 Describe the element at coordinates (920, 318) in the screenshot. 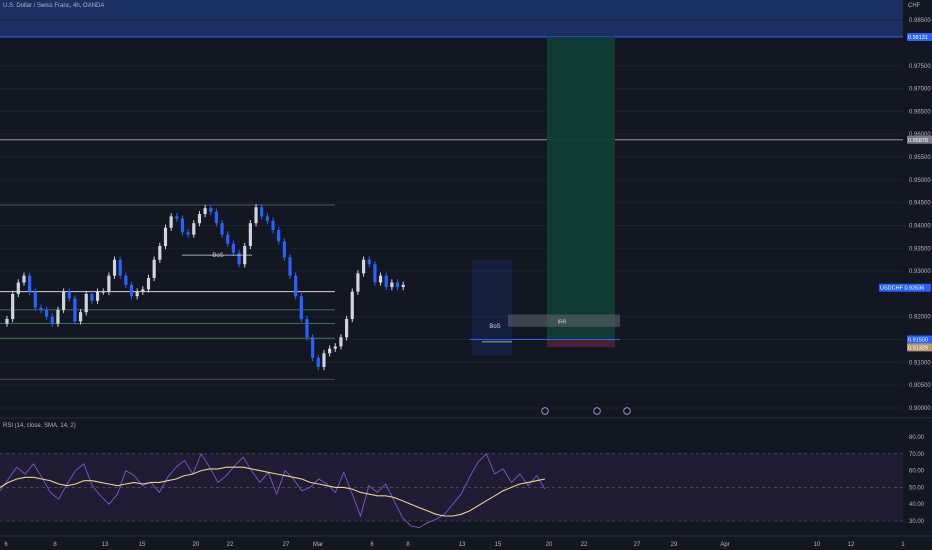

I see `price-tick-label: 0.92000` at that location.